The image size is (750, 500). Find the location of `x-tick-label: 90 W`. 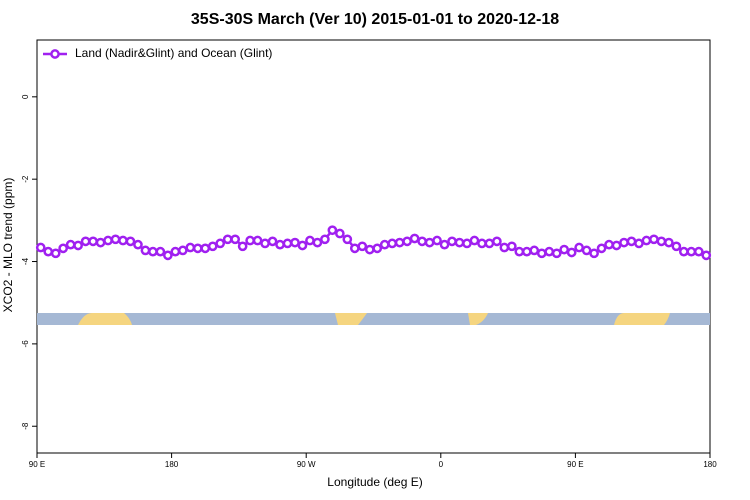

x-tick-label: 90 W is located at coordinates (306, 464).